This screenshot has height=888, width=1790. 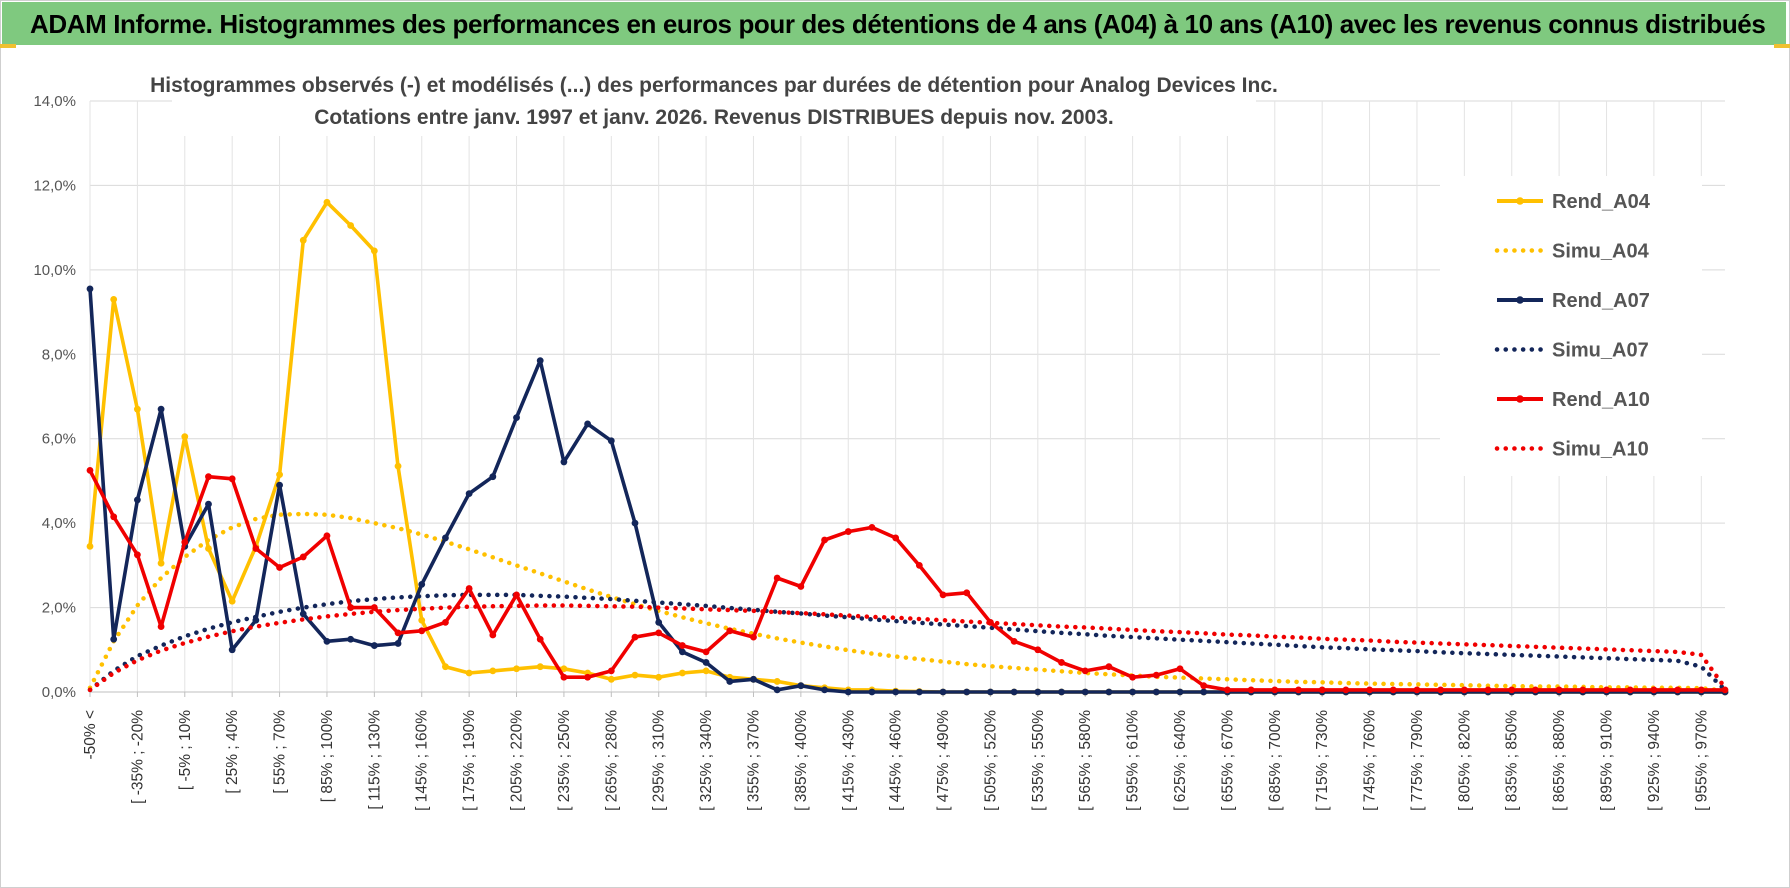 What do you see at coordinates (8, 46) in the screenshot?
I see `banner-corner-left` at bounding box center [8, 46].